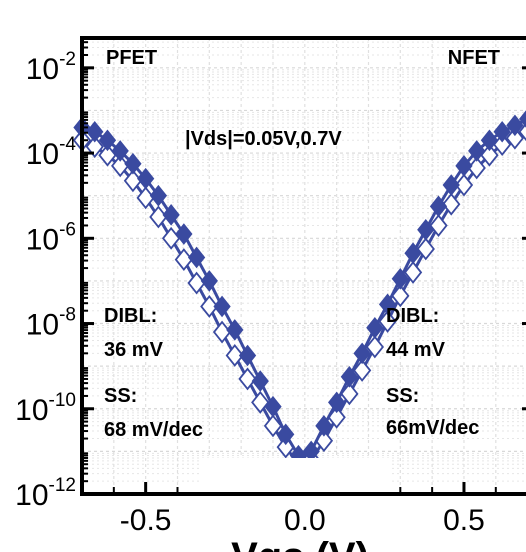  I want to click on y-tick-label: 10⁻⁸, so click(51, 323).